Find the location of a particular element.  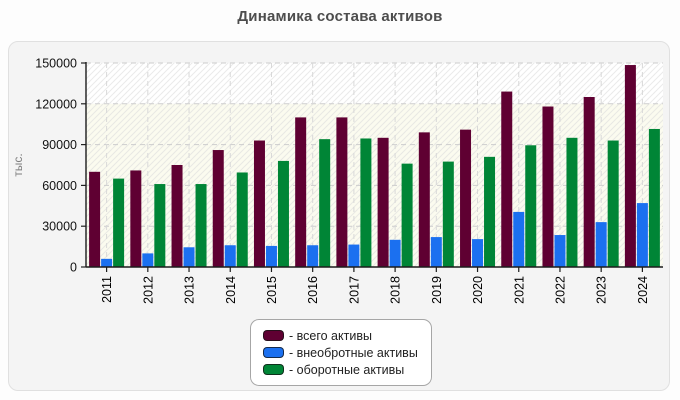

x-tick-label: 2015 is located at coordinates (272, 290).